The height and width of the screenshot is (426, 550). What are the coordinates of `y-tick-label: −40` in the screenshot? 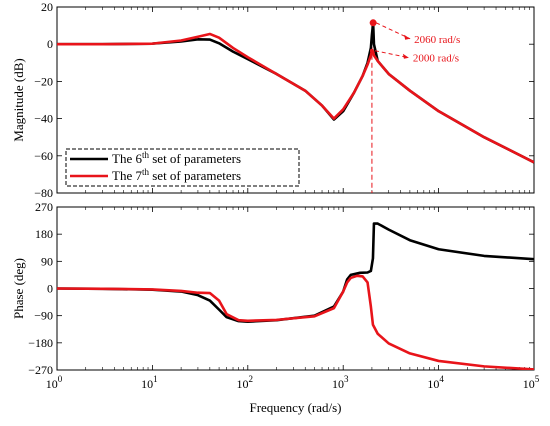 It's located at (43, 119).